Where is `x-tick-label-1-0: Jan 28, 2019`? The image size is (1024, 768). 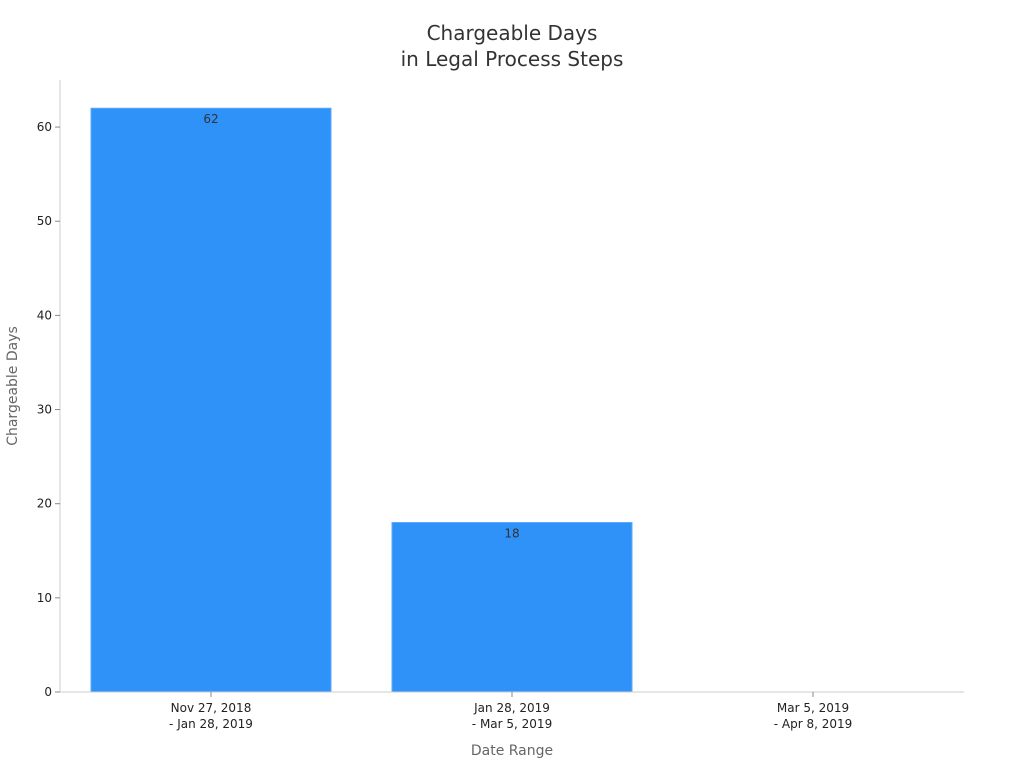 x-tick-label-1-0: Jan 28, 2019 is located at coordinates (511, 708).